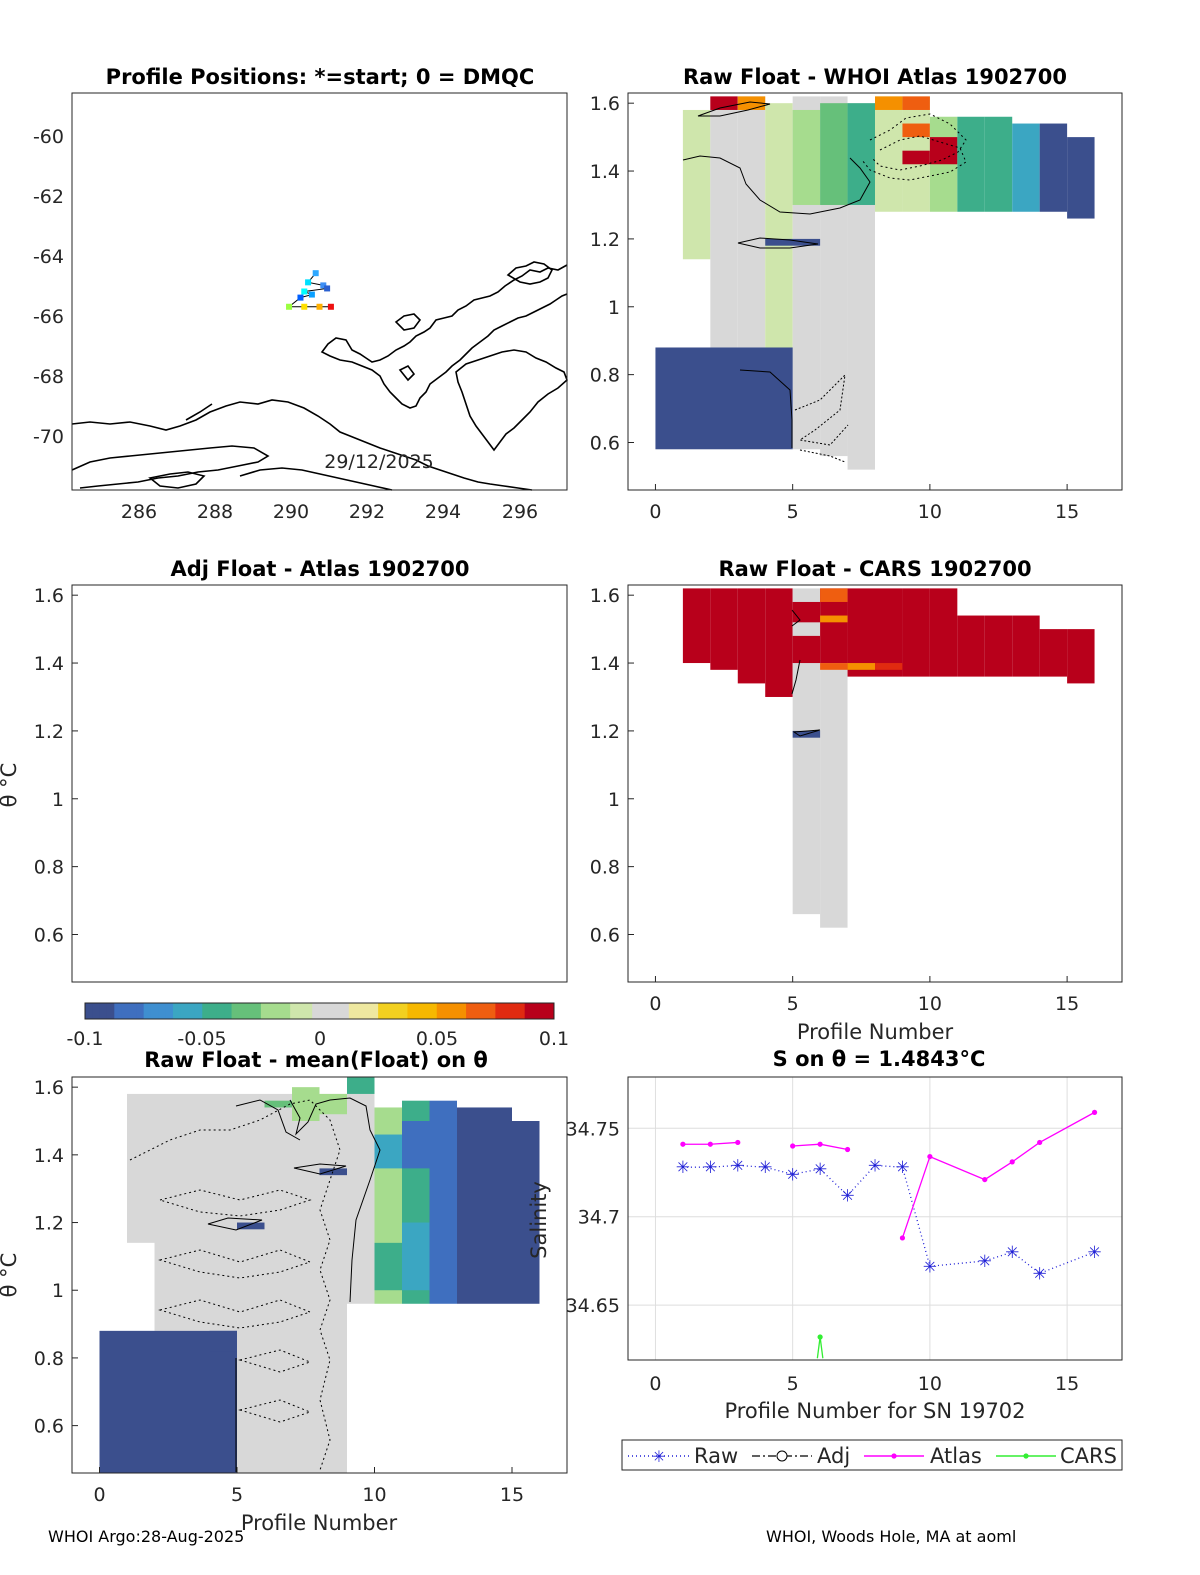 This screenshot has width=1200, height=1575. I want to click on salinity-title: S on θ = 1.4843°C, so click(879, 1059).